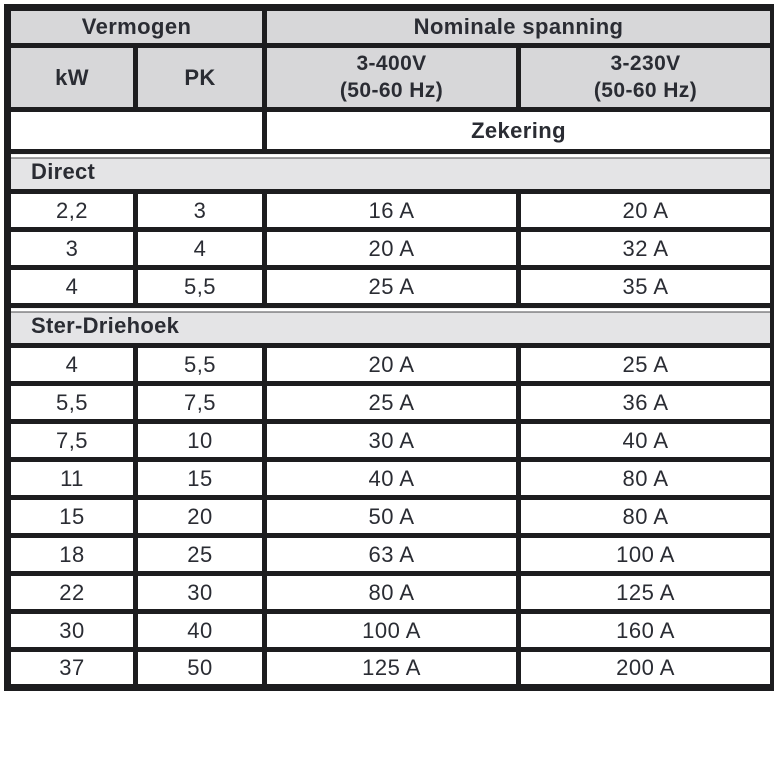  Describe the element at coordinates (645, 592) in the screenshot. I see `cell-zekering-3-230v: 125 A` at that location.